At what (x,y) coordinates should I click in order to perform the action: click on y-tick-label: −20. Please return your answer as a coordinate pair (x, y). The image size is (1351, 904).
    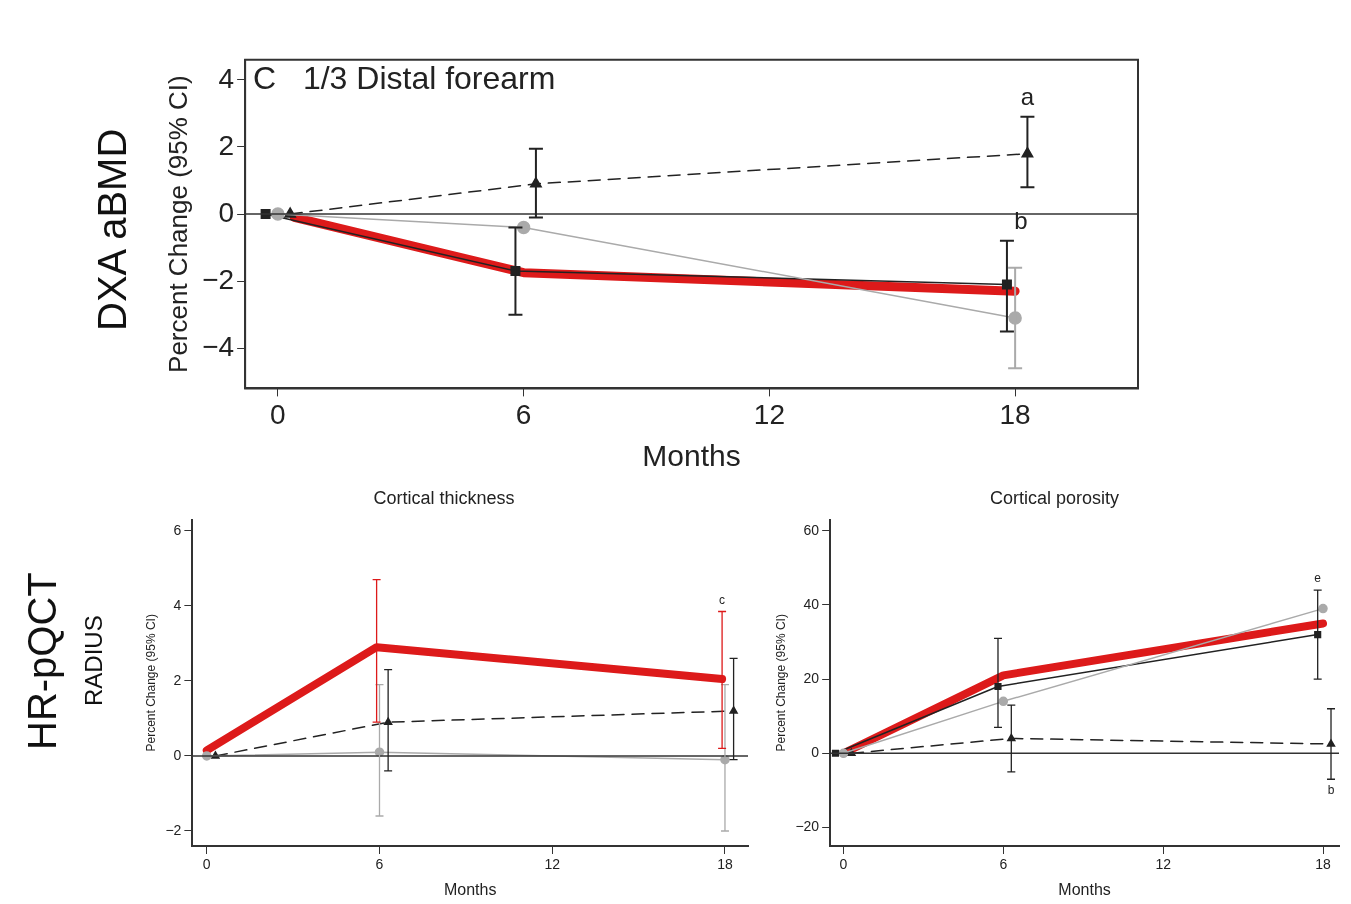
    Looking at the image, I should click on (807, 826).